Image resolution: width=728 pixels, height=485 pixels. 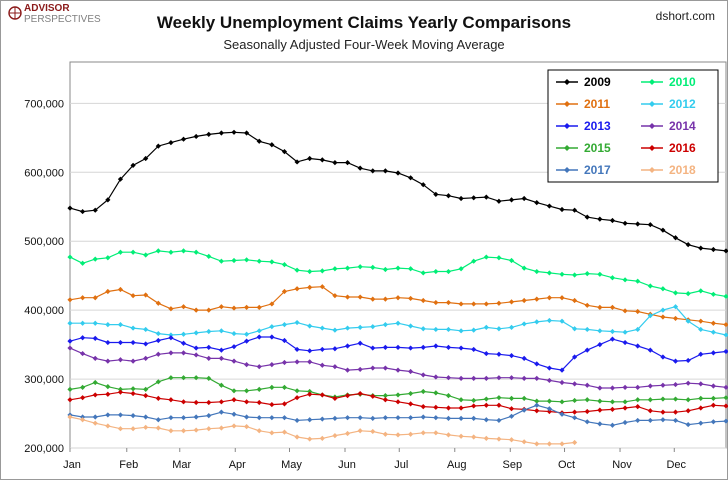 What do you see at coordinates (583, 82) in the screenshot?
I see `legend-item-2009: 2009` at bounding box center [583, 82].